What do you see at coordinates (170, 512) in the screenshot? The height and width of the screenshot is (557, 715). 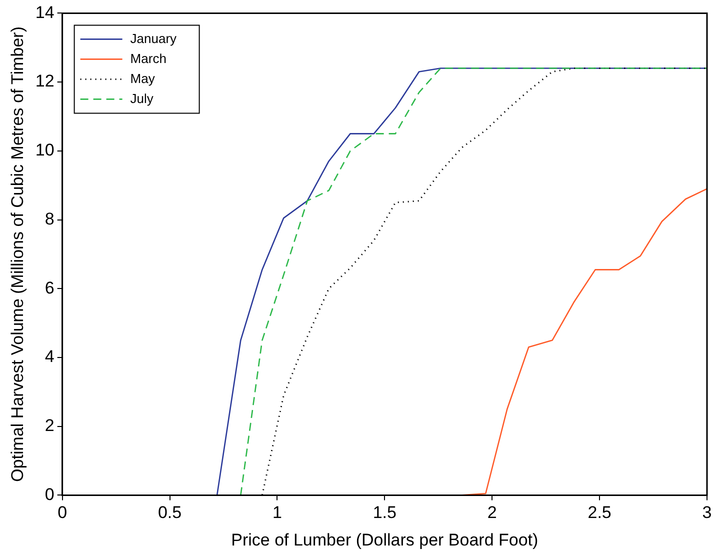 I see `x-tick-label: 0.5` at bounding box center [170, 512].